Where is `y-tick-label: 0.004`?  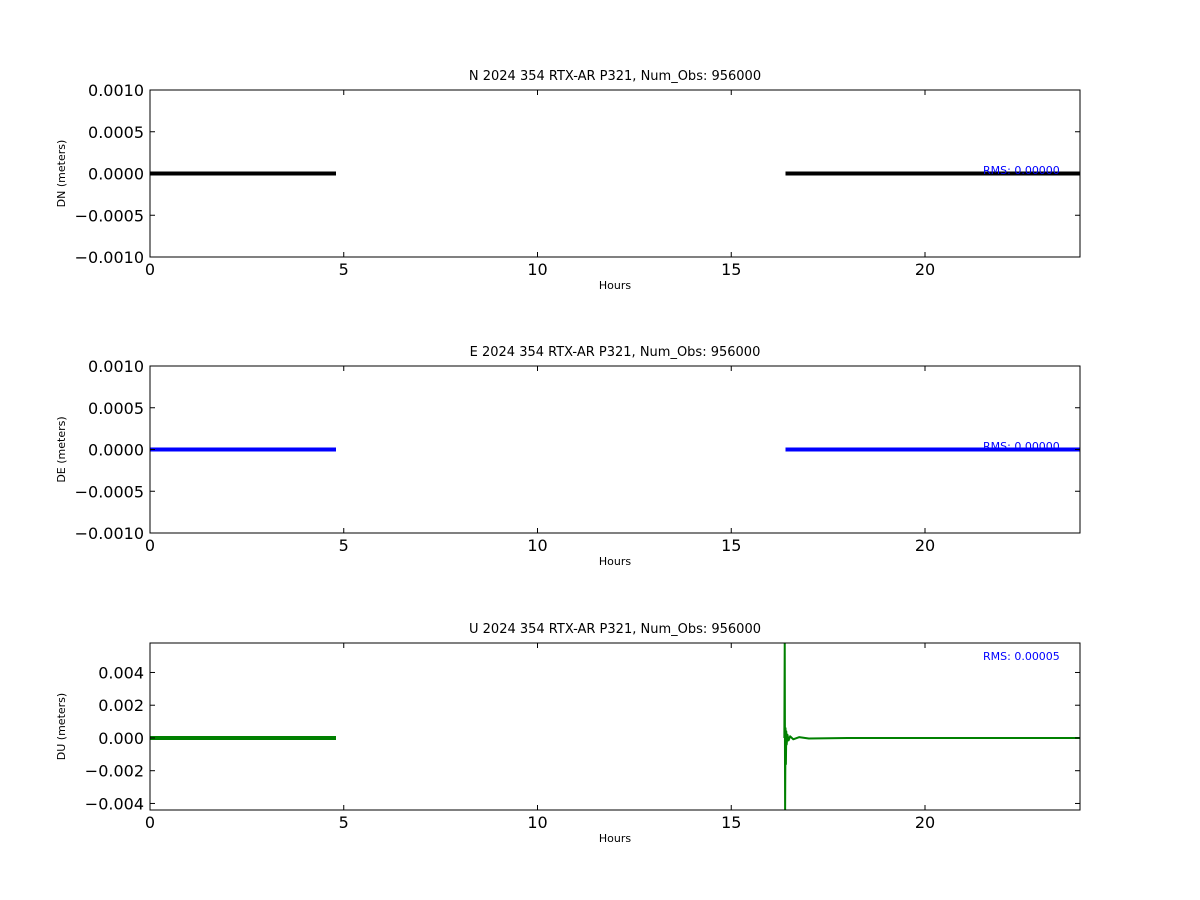
y-tick-label: 0.004 is located at coordinates (121, 672).